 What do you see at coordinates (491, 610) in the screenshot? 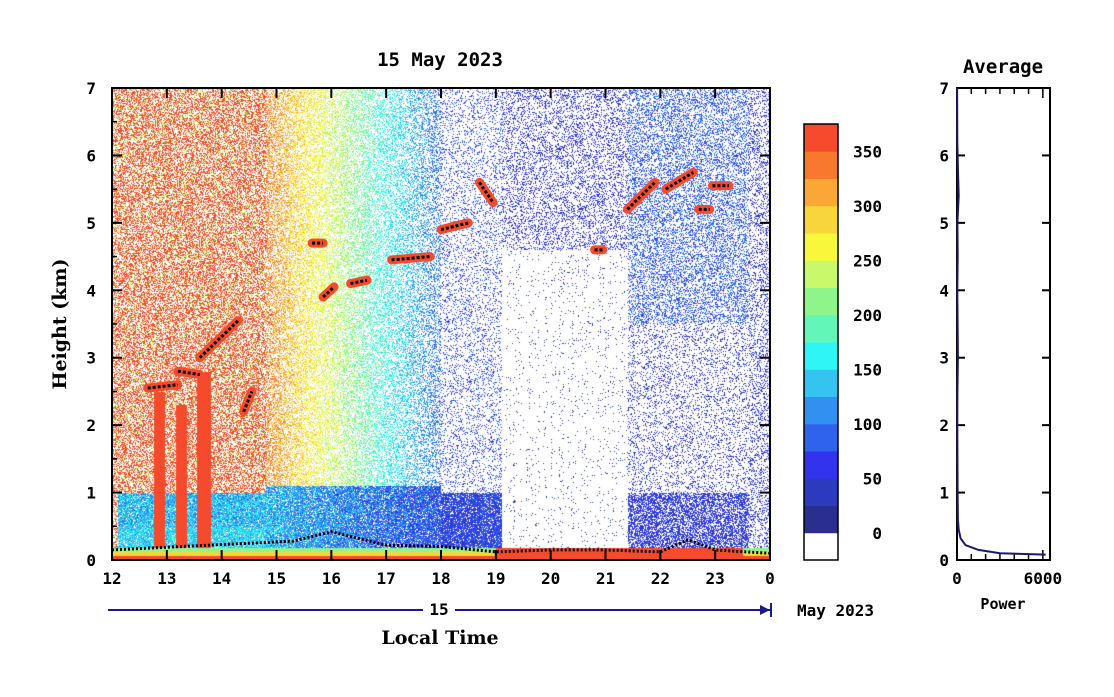
I see `date-axis: 15 May 2023` at bounding box center [491, 610].